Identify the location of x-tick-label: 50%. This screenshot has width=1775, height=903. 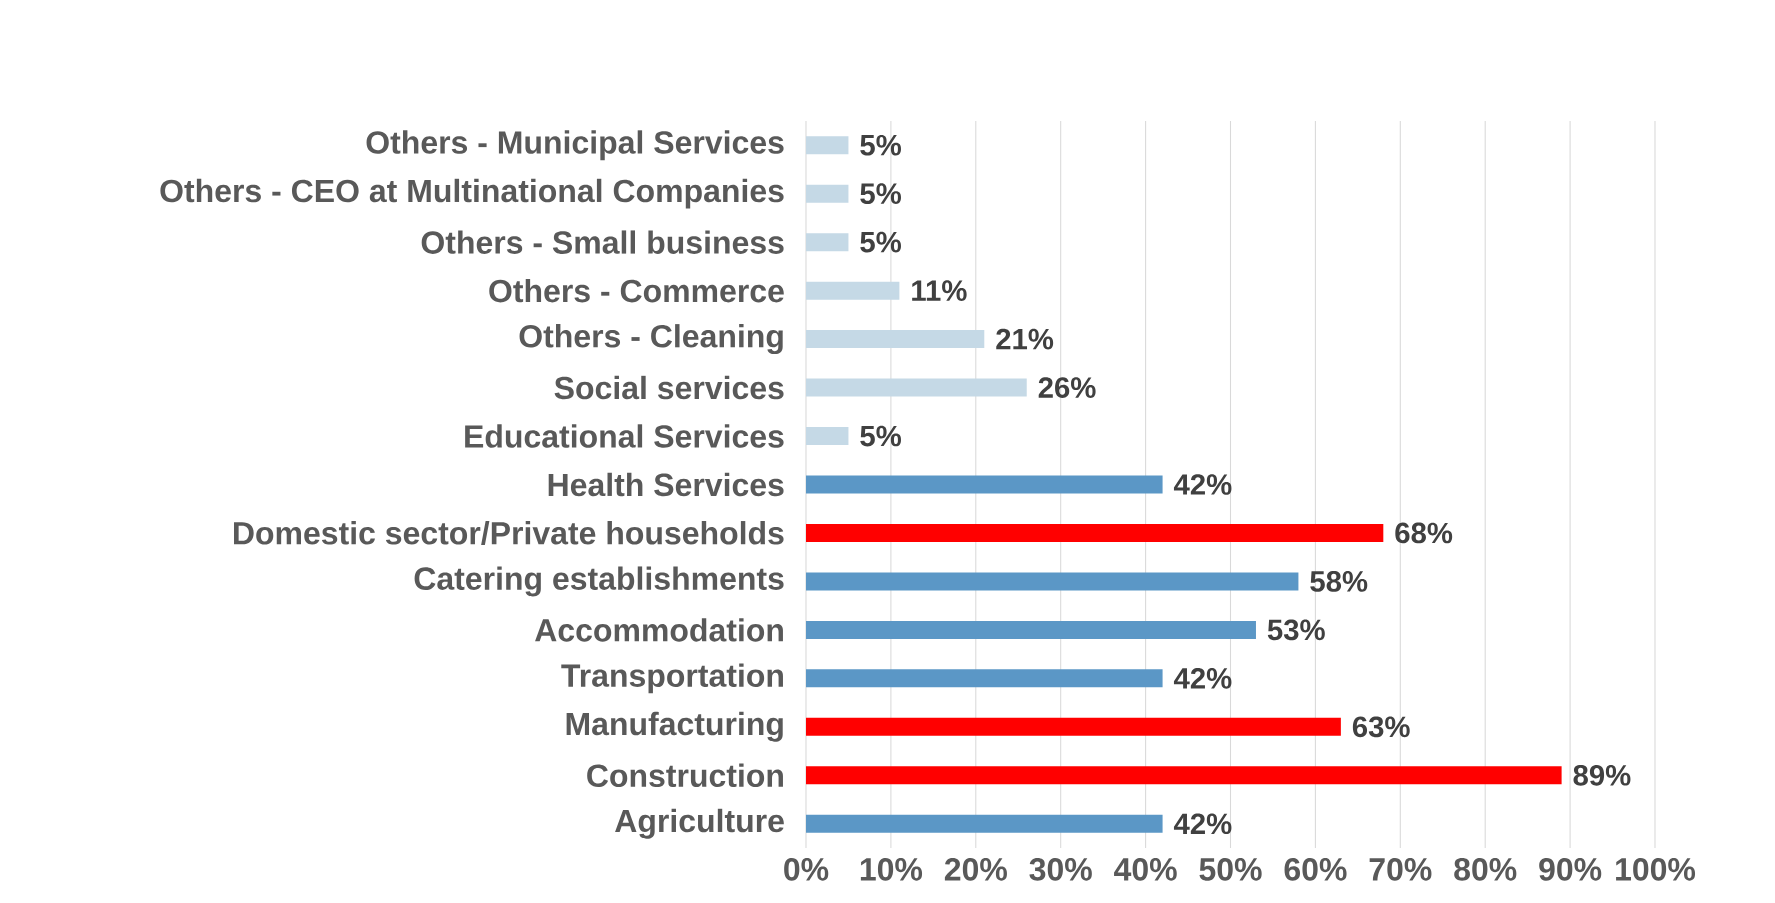
(1230, 869).